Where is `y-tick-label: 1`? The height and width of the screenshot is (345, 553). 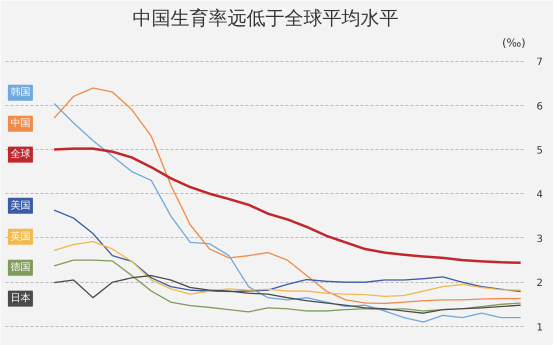 y-tick-label: 1 is located at coordinates (539, 328).